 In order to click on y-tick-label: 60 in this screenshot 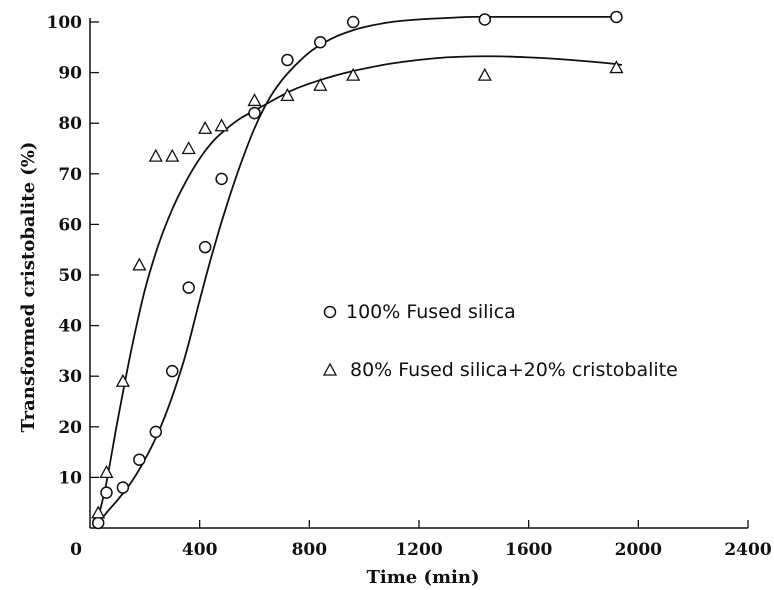, I will do `click(70, 225)`.